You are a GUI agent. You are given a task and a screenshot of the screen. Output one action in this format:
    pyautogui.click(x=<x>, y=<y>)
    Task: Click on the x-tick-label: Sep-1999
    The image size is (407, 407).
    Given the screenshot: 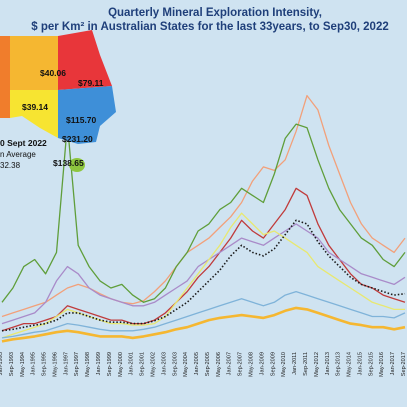 What is the action you would take?
    pyautogui.click(x=110, y=364)
    